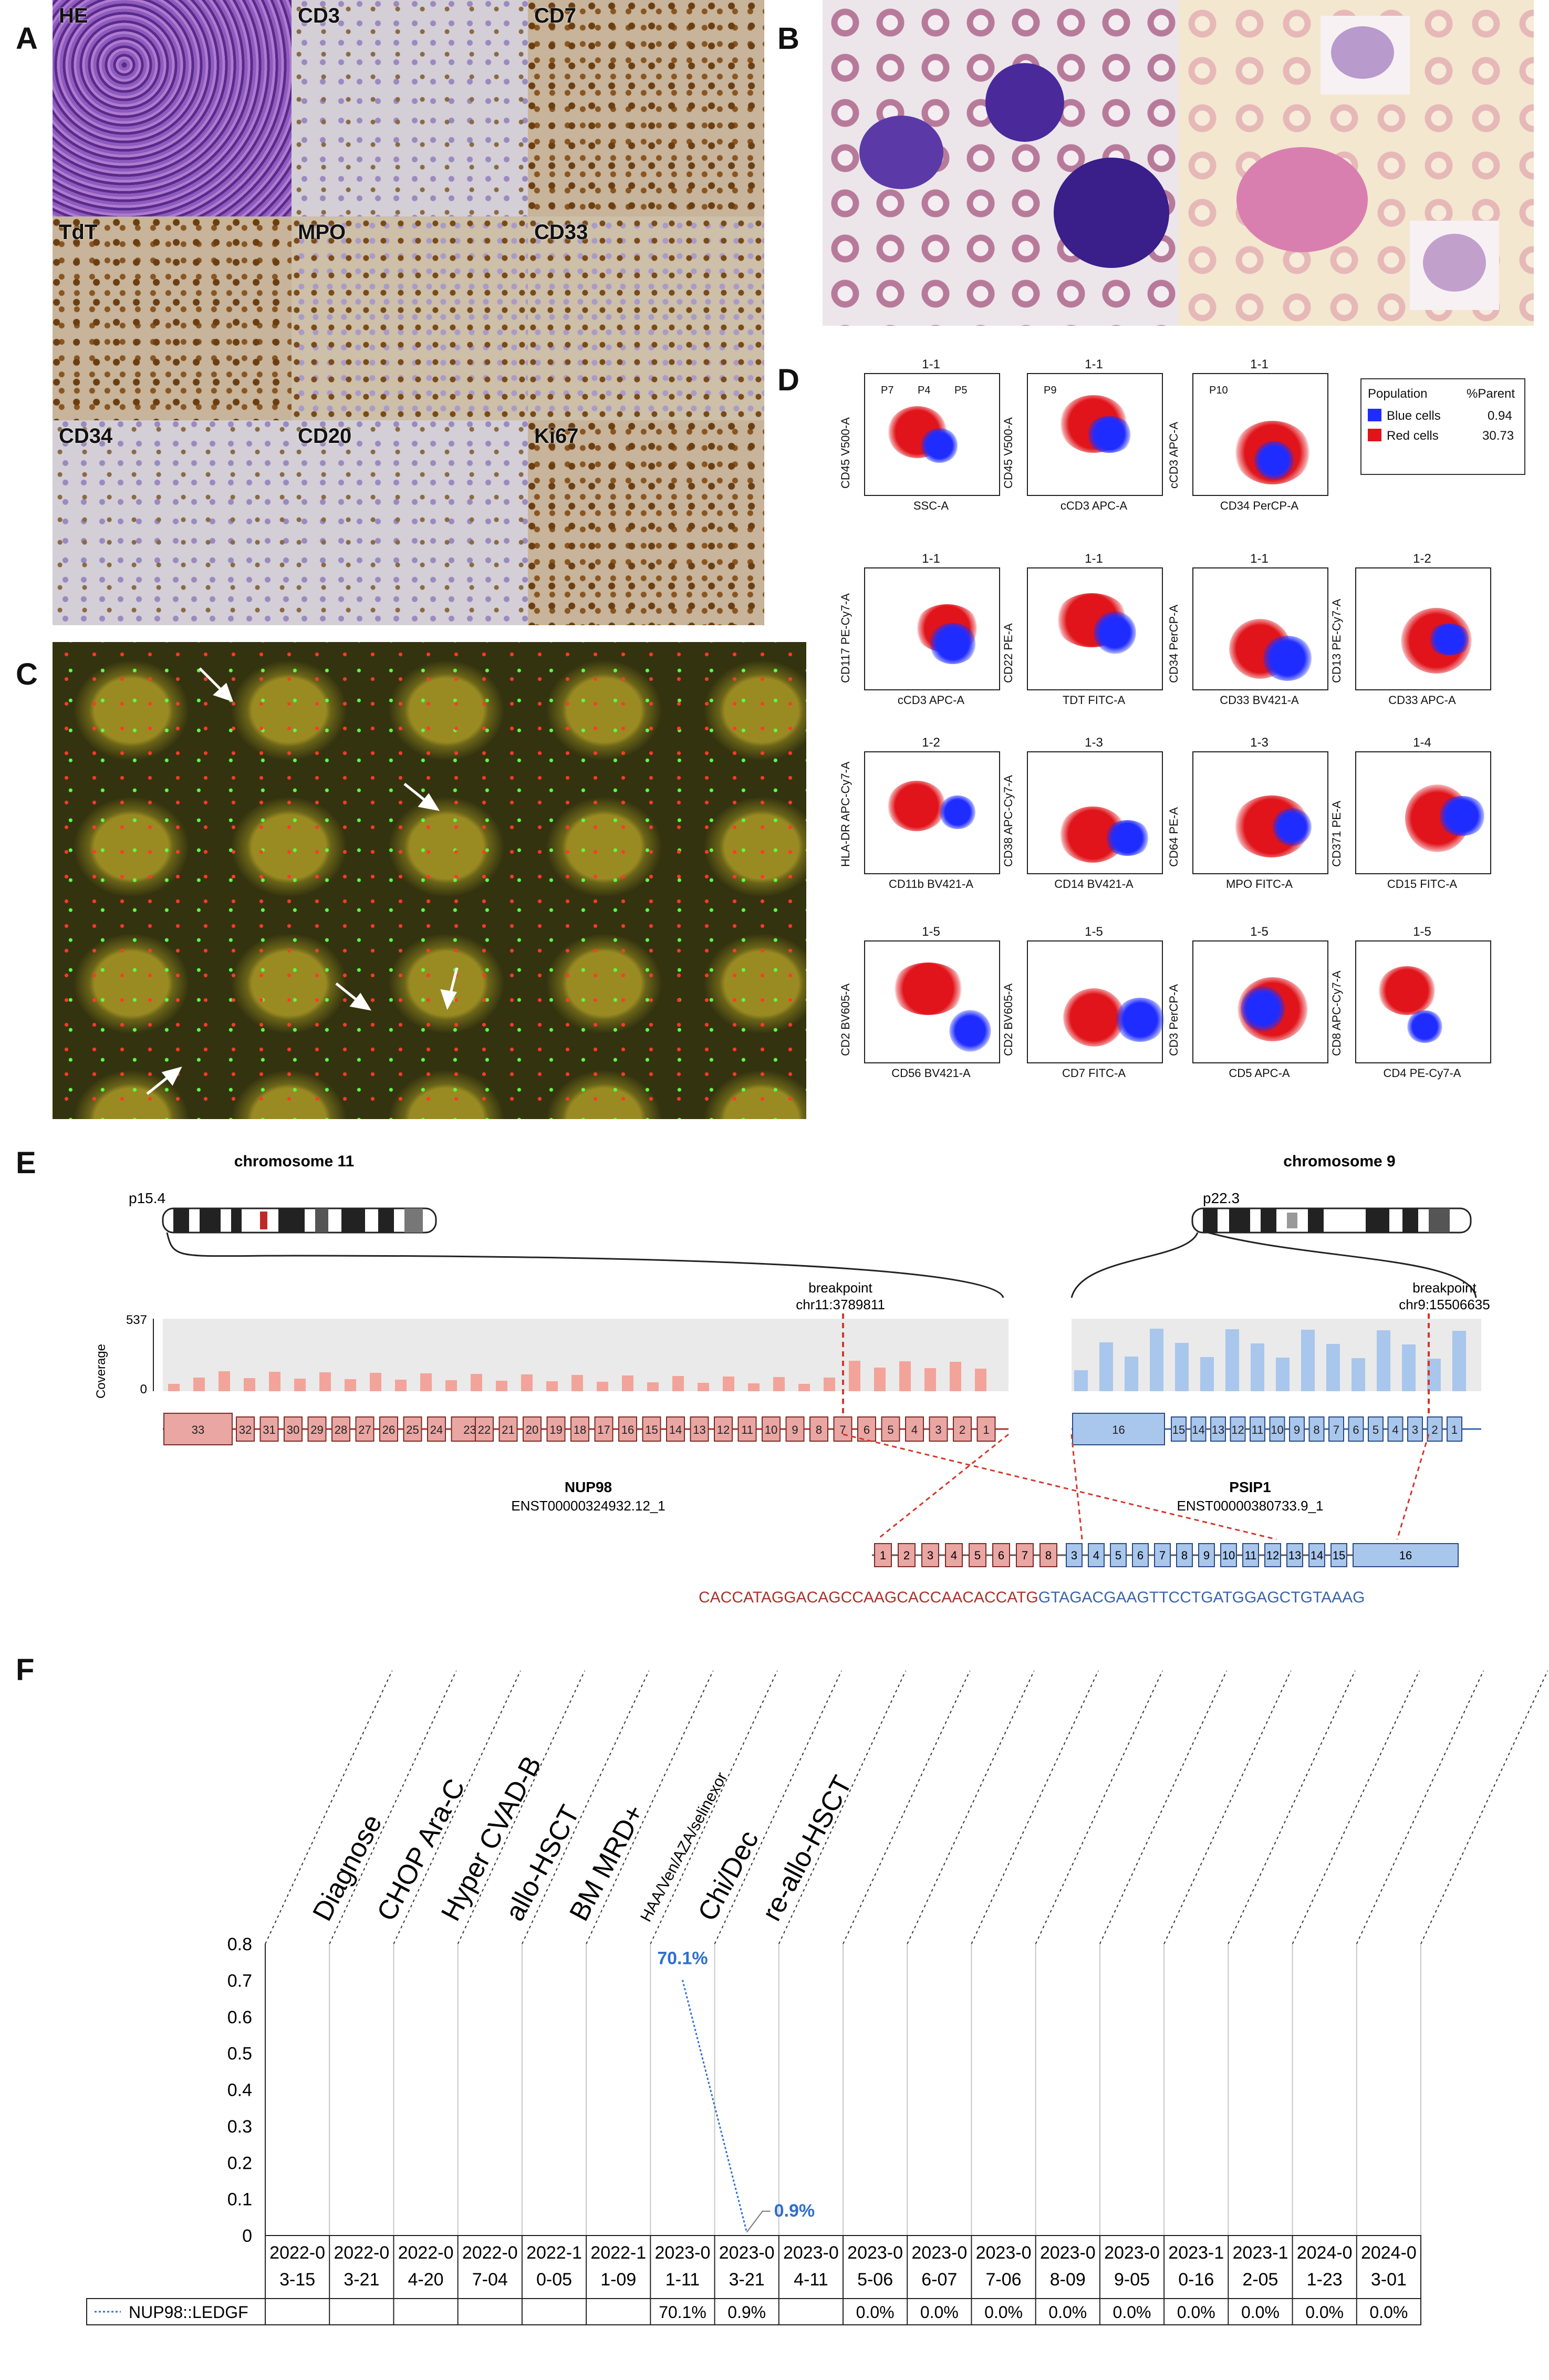  What do you see at coordinates (1389, 2253) in the screenshot?
I see `date-tick-label: 2024-0` at bounding box center [1389, 2253].